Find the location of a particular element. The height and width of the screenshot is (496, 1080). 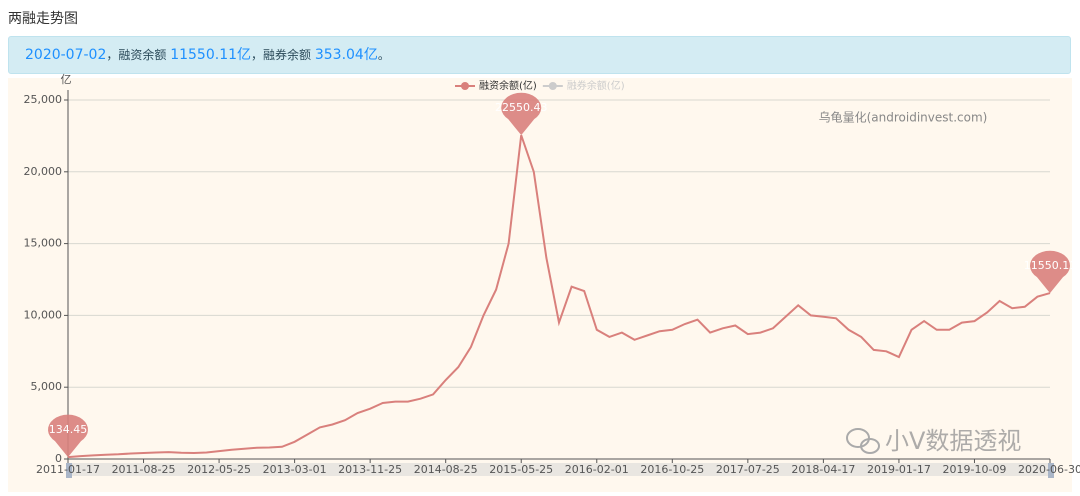

x-tick-label: 2016-10-25 is located at coordinates (672, 469).